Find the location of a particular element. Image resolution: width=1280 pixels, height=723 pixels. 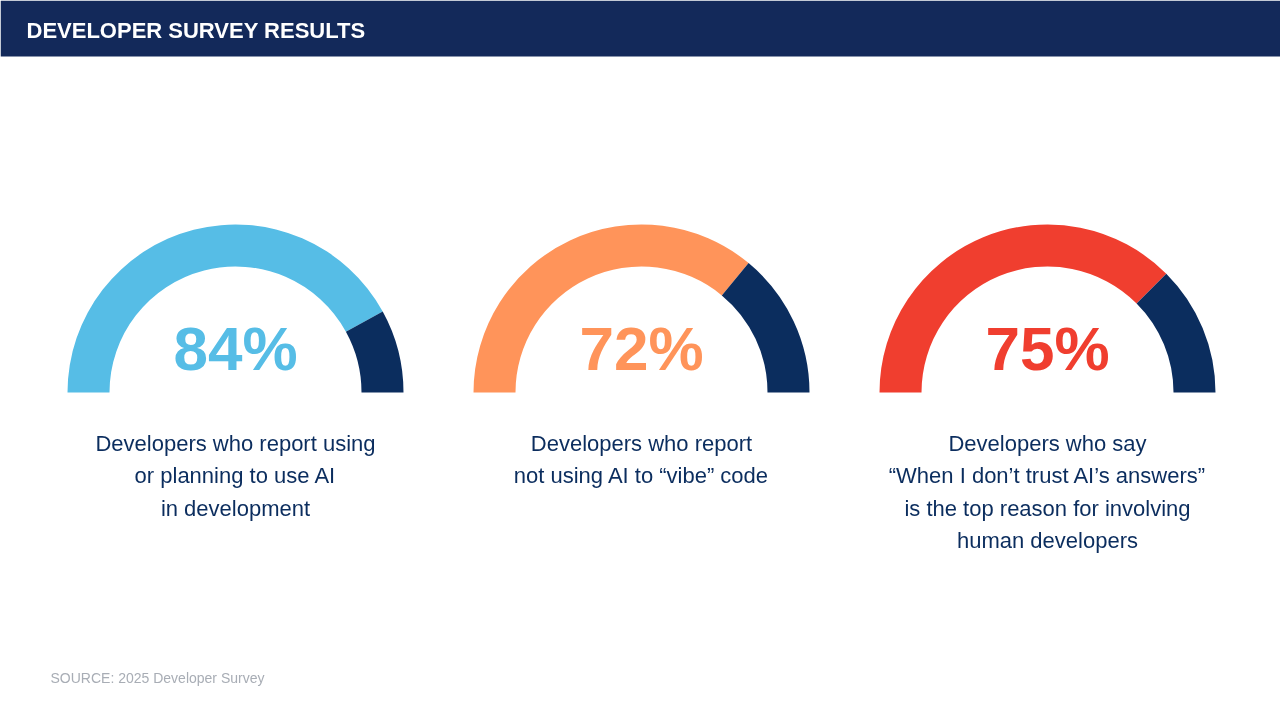

text: Developers who say “When I don’t trust AI’s answers” is the top reason for involving human developers is located at coordinates (1047, 491).